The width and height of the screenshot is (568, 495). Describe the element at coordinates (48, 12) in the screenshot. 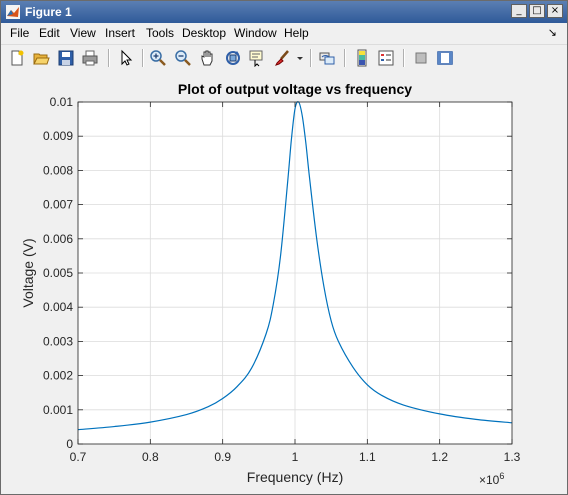

I see `window-title: Figure 1` at that location.